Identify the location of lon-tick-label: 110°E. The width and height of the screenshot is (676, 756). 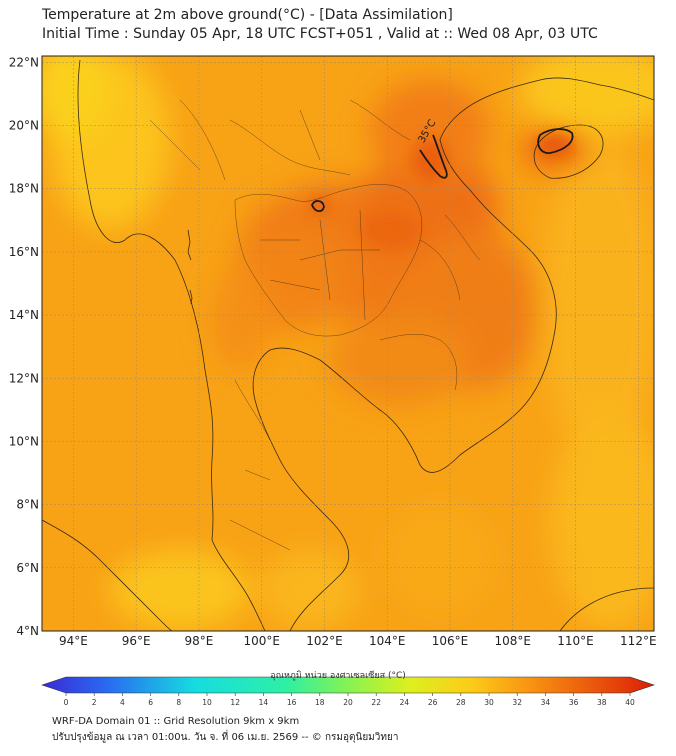
(575, 641).